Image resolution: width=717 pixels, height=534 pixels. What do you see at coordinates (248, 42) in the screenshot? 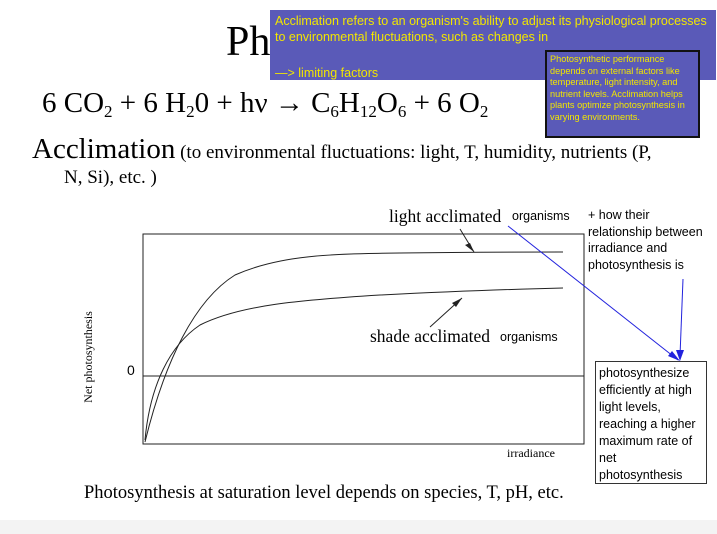
I see `slide-title: Ph` at bounding box center [248, 42].